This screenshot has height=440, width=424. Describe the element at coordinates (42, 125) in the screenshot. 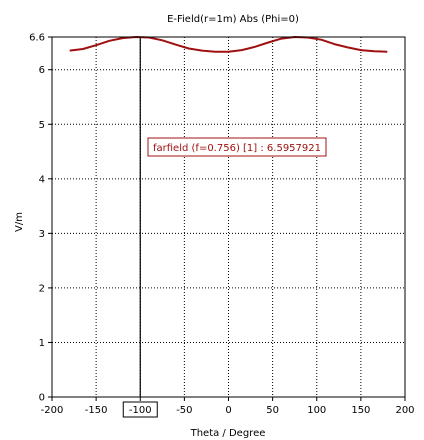

I see `y-tick-label: 5` at that location.